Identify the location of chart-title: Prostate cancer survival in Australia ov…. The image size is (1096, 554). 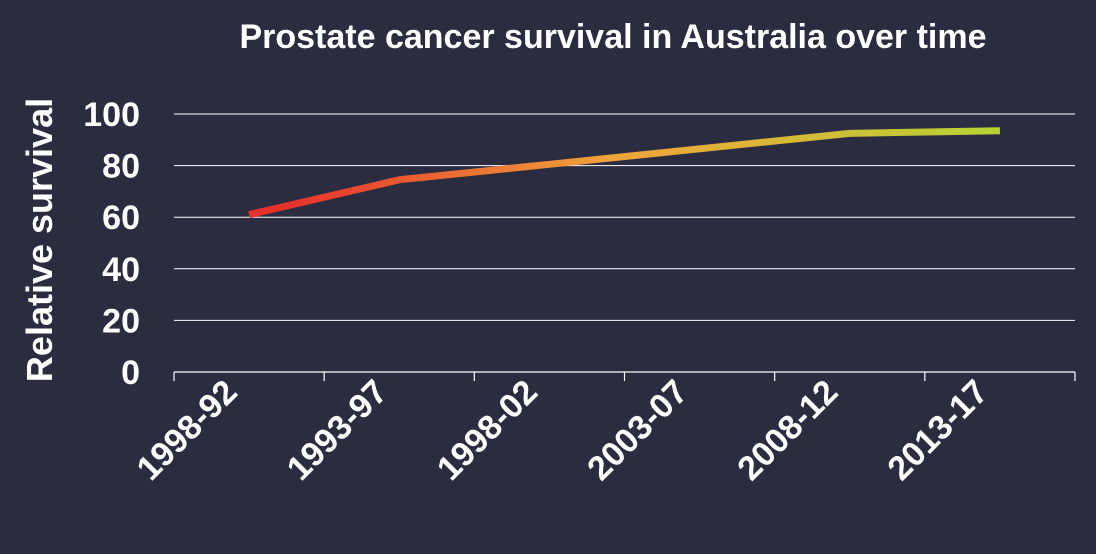
(612, 37).